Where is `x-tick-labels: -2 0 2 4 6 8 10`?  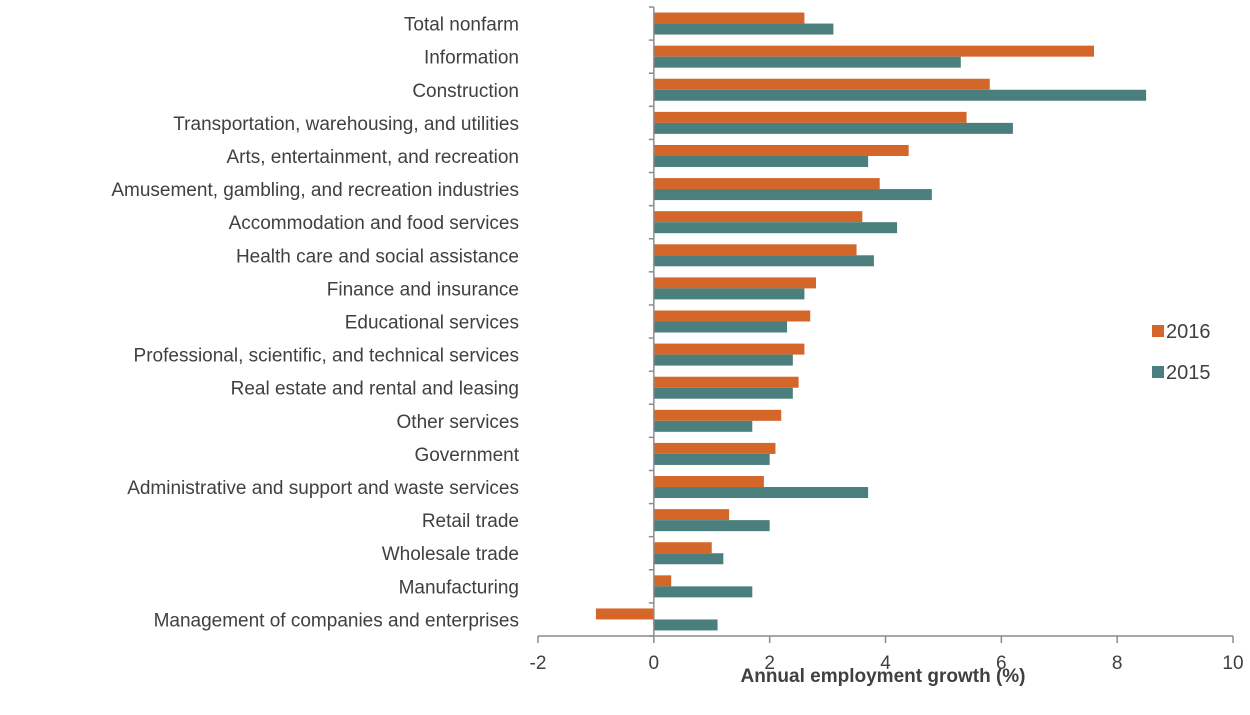
x-tick-labels: -2 0 2 4 6 8 10 is located at coordinates (887, 663).